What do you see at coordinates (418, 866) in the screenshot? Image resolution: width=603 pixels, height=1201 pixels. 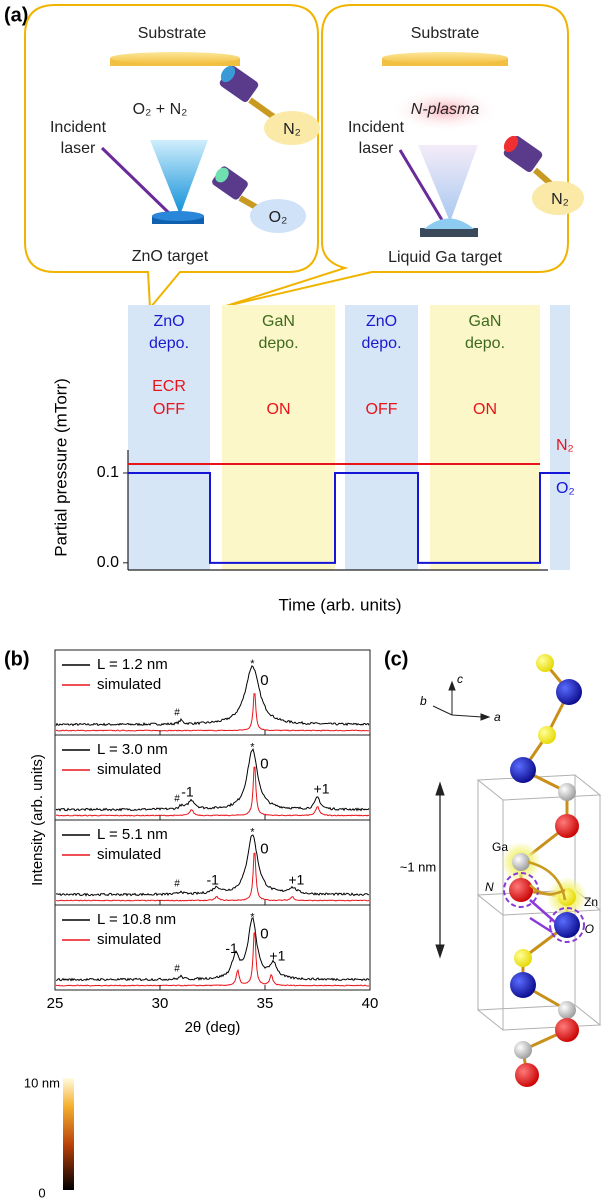 I see `scale-label: ~1 nm` at bounding box center [418, 866].